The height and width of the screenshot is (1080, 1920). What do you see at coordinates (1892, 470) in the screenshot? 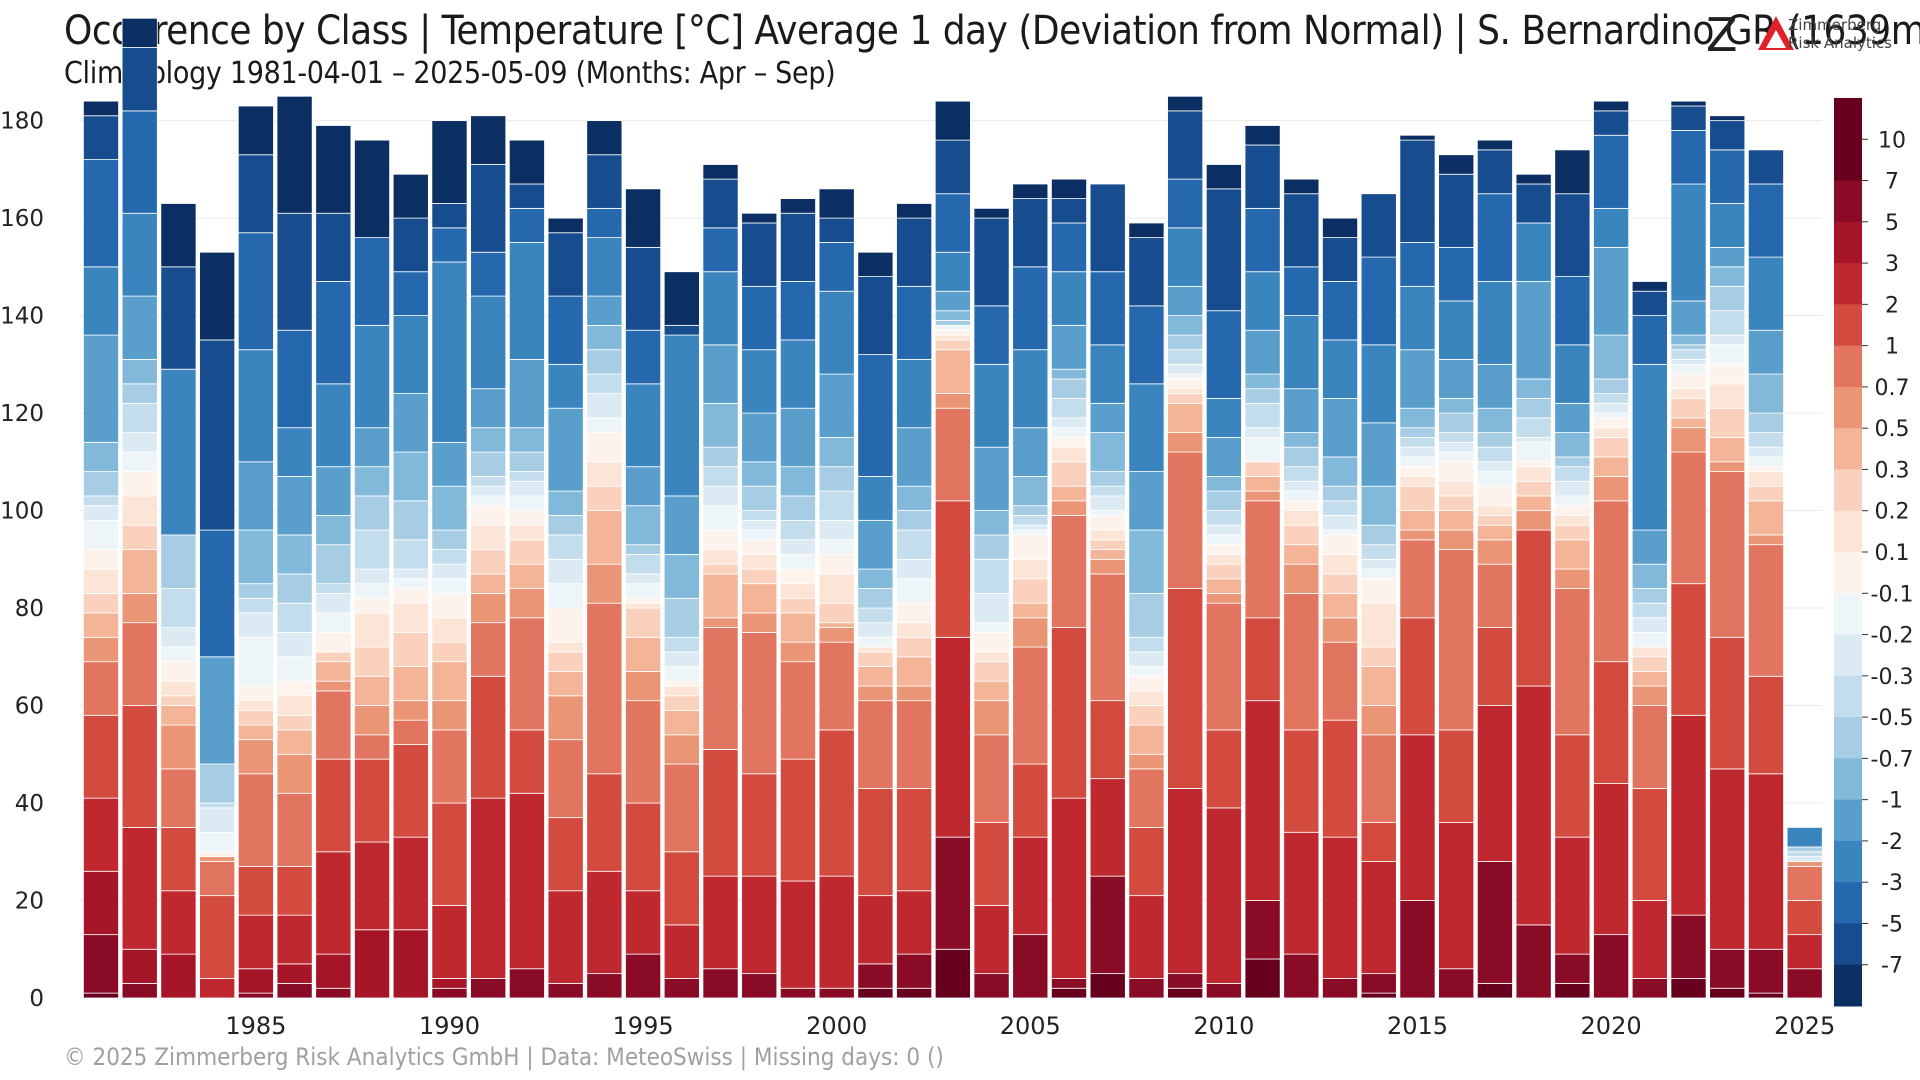
I see `colorbar-label: 0.3` at bounding box center [1892, 470].